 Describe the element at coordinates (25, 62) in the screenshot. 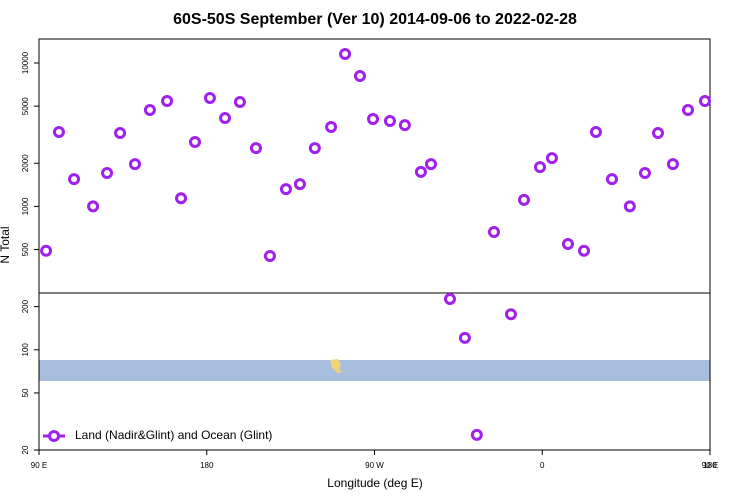

I see `y-tick-label: 10000` at that location.